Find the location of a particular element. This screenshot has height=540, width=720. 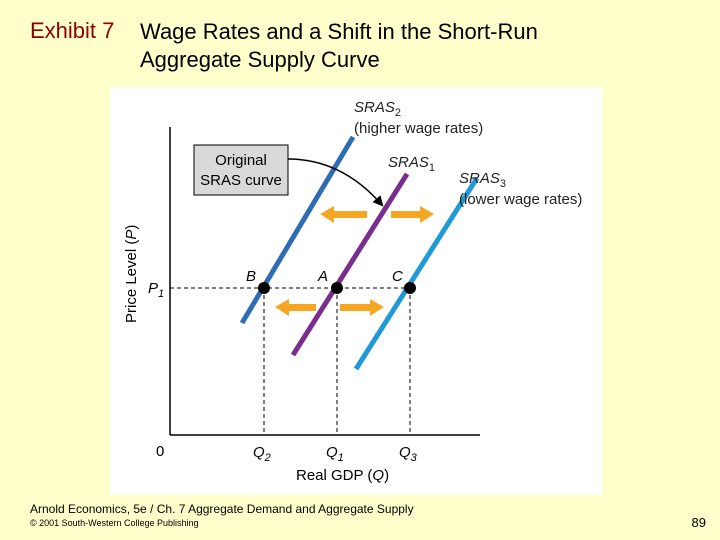

y-axis-label: Price Level (P) is located at coordinates (131, 274).